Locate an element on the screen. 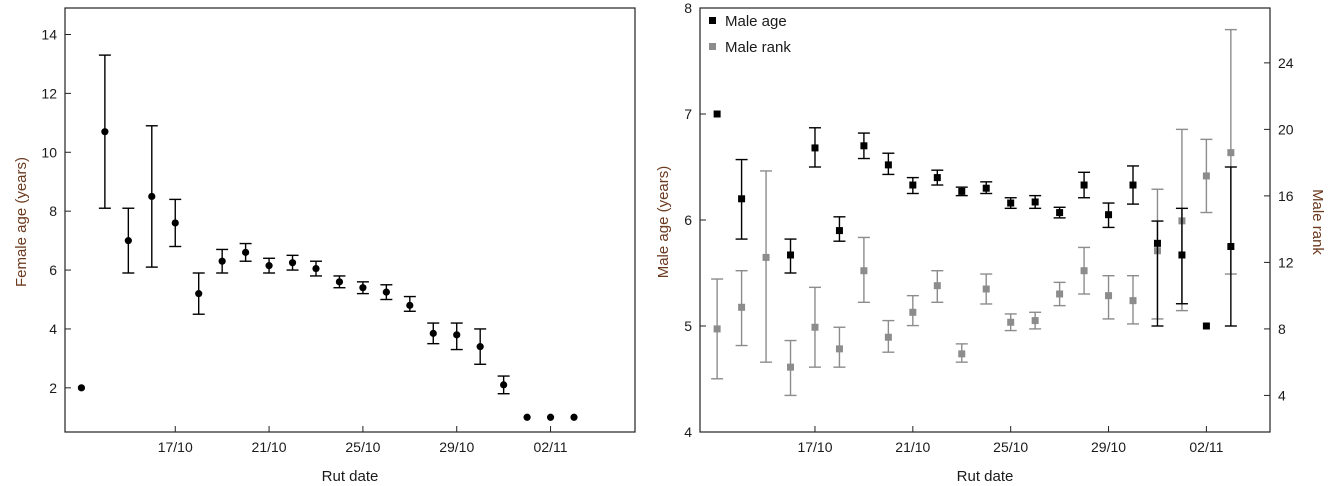 This screenshot has width=1336, height=486. left-y-tick-label: 10 is located at coordinates (49, 152).